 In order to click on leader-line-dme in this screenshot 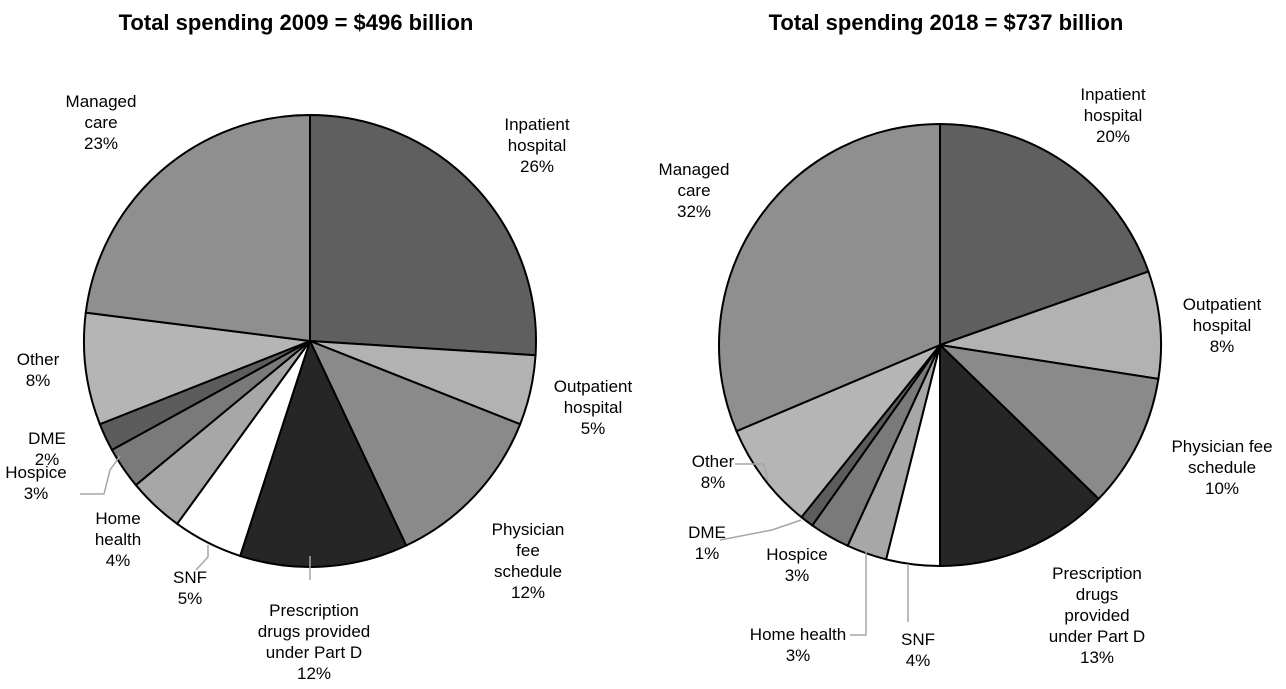, I will do `click(760, 530)`.